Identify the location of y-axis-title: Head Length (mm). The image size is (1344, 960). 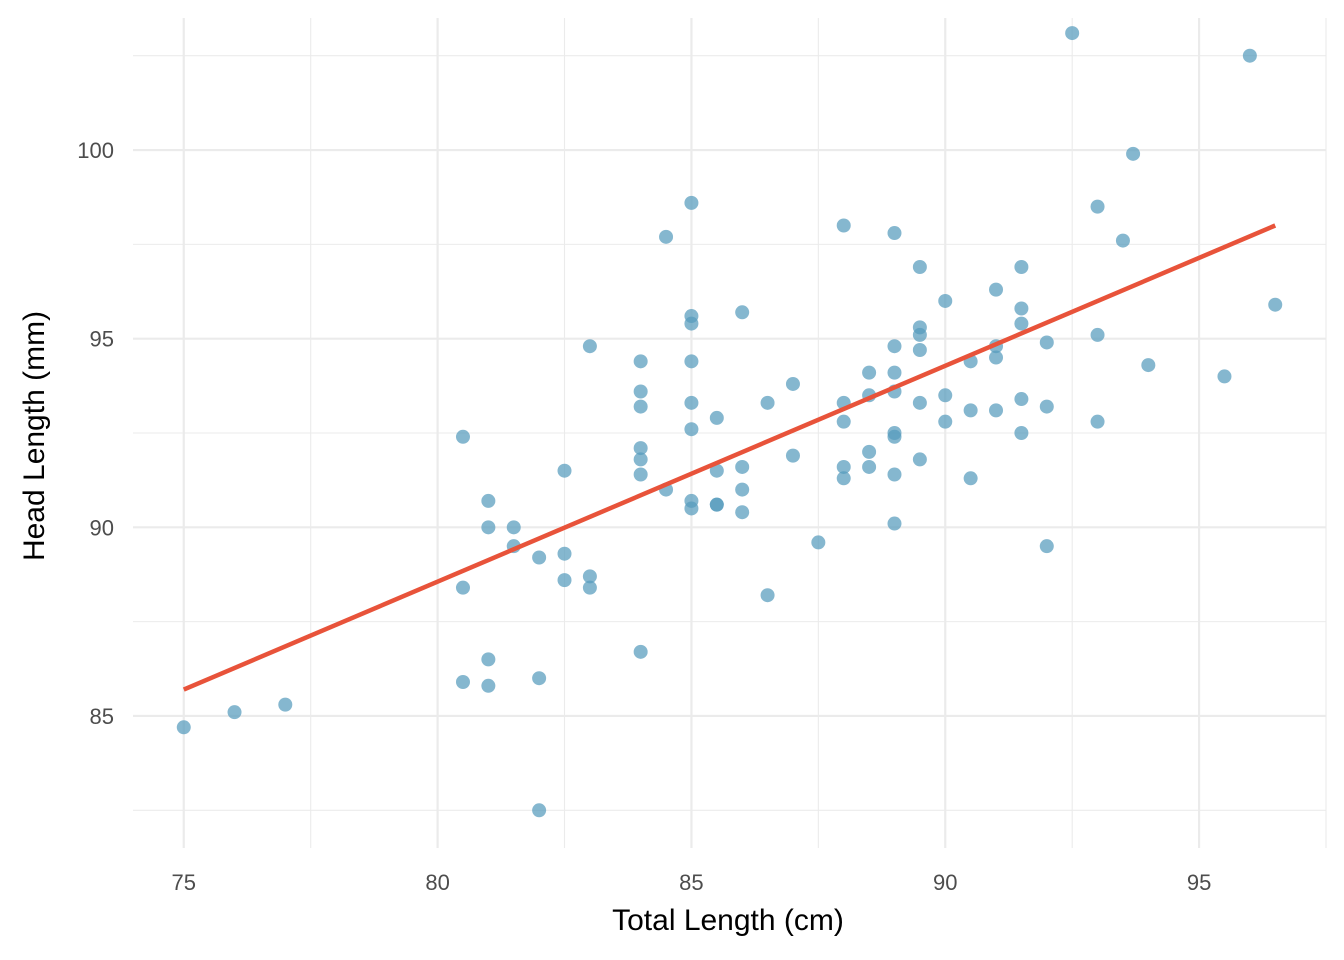
(34, 436).